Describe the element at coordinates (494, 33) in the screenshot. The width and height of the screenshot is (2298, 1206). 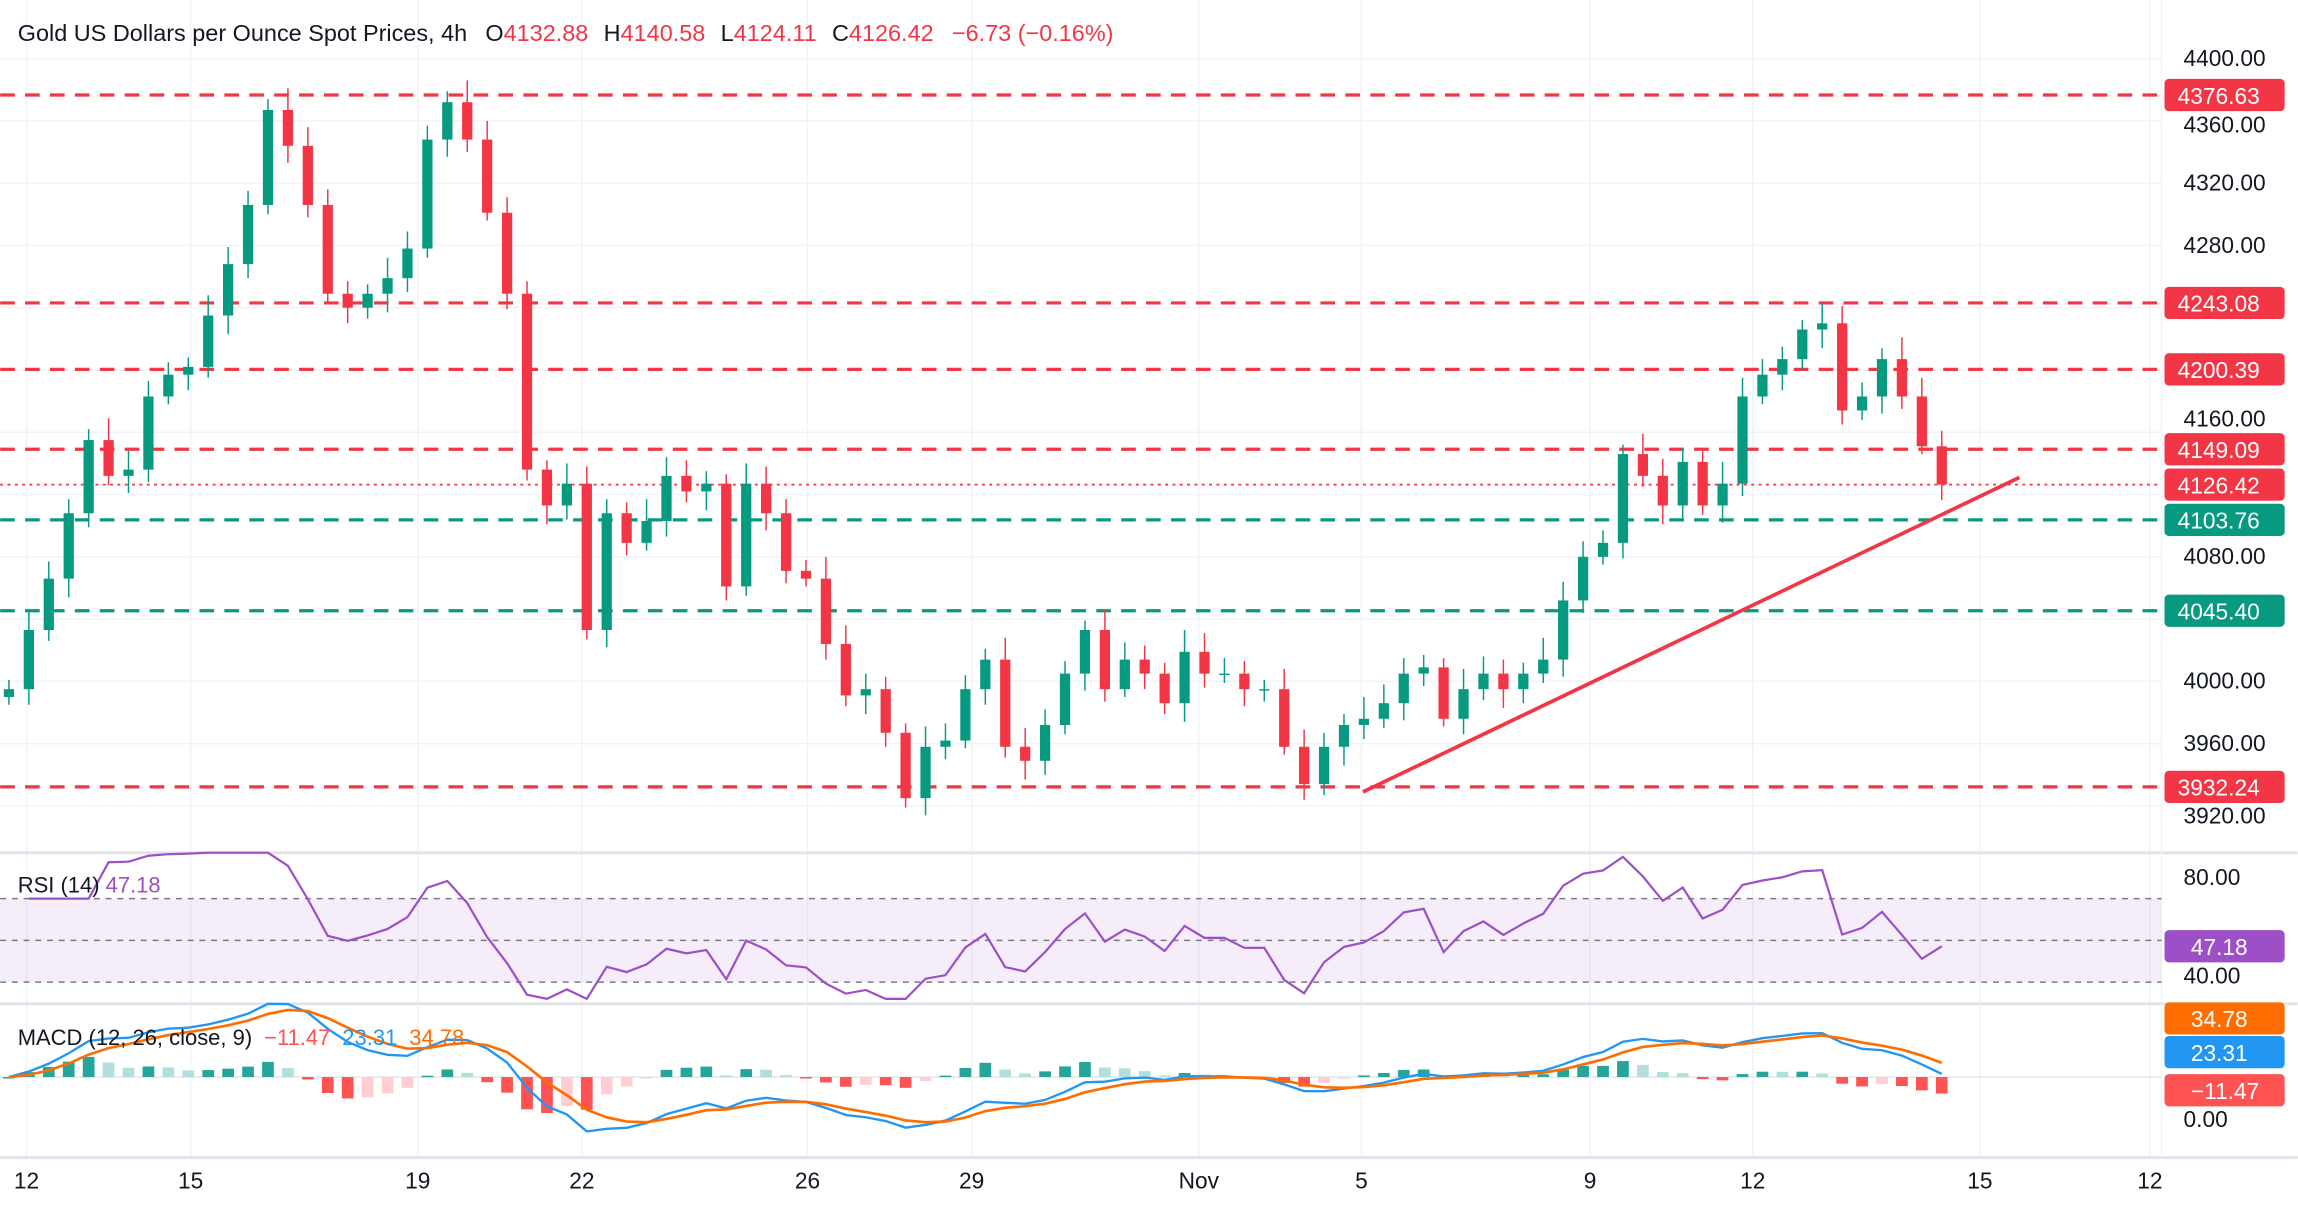
I see `open-label: O` at that location.